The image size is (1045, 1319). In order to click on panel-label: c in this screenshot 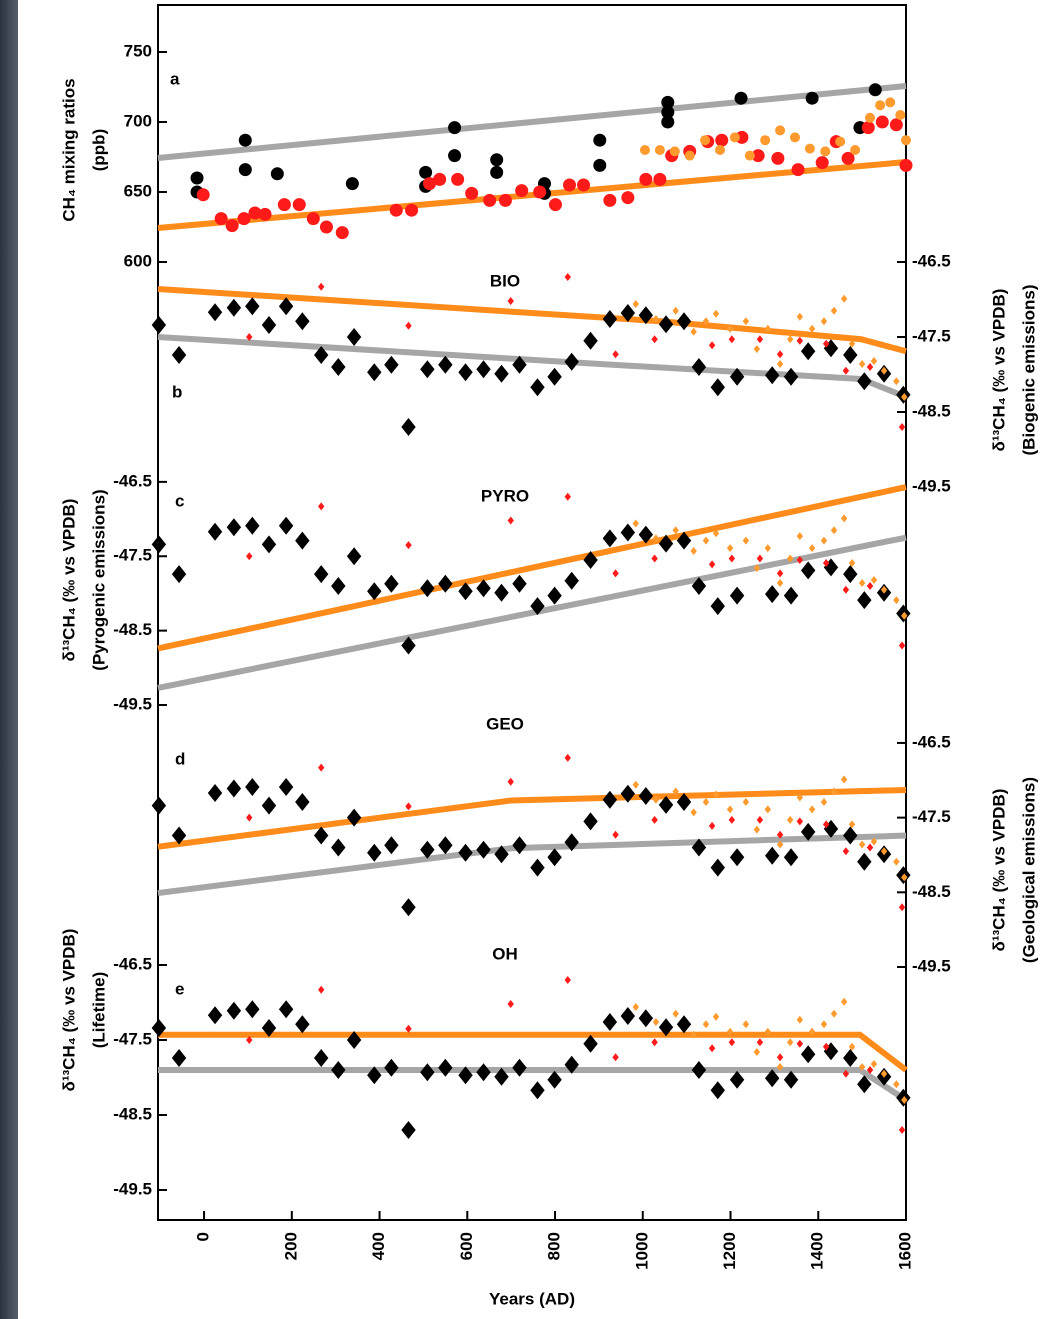, I will do `click(179, 500)`.